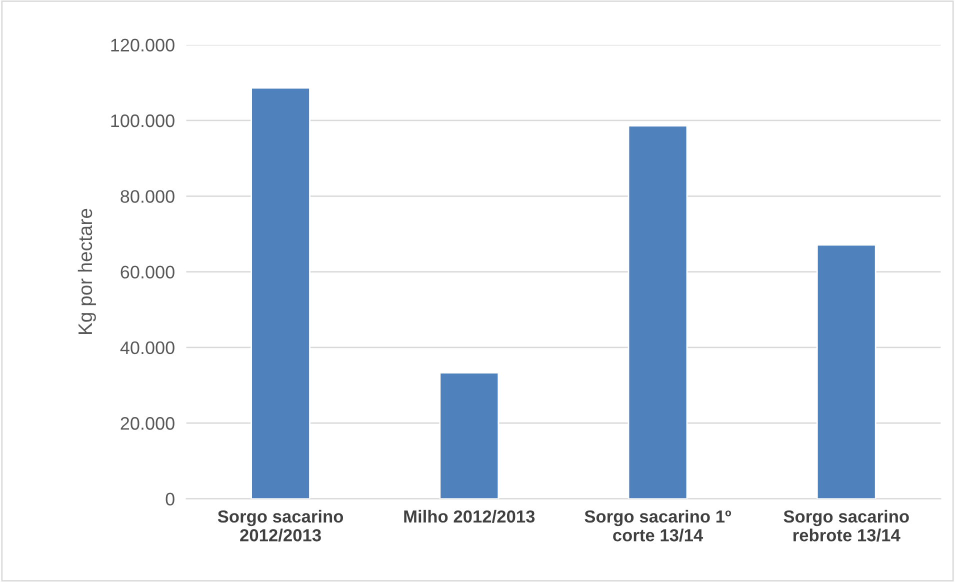 Image resolution: width=955 pixels, height=582 pixels. Describe the element at coordinates (142, 121) in the screenshot. I see `y-tick-label: 100.000` at that location.